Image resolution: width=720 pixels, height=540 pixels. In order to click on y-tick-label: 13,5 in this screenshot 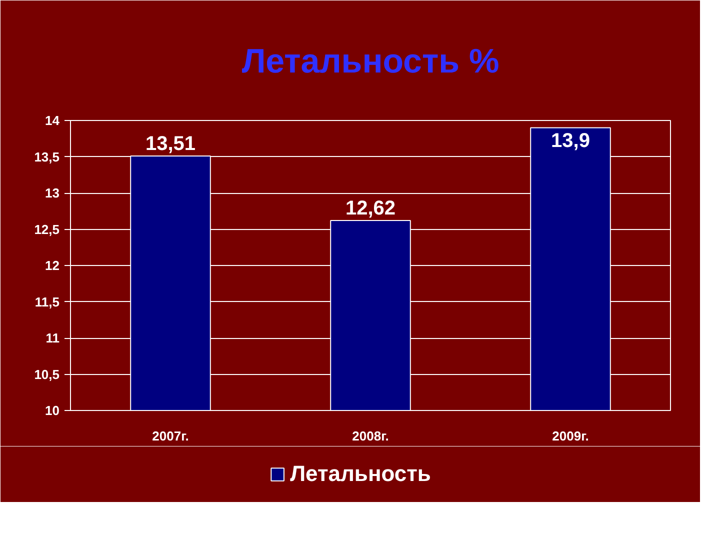, I will do `click(47, 156)`.